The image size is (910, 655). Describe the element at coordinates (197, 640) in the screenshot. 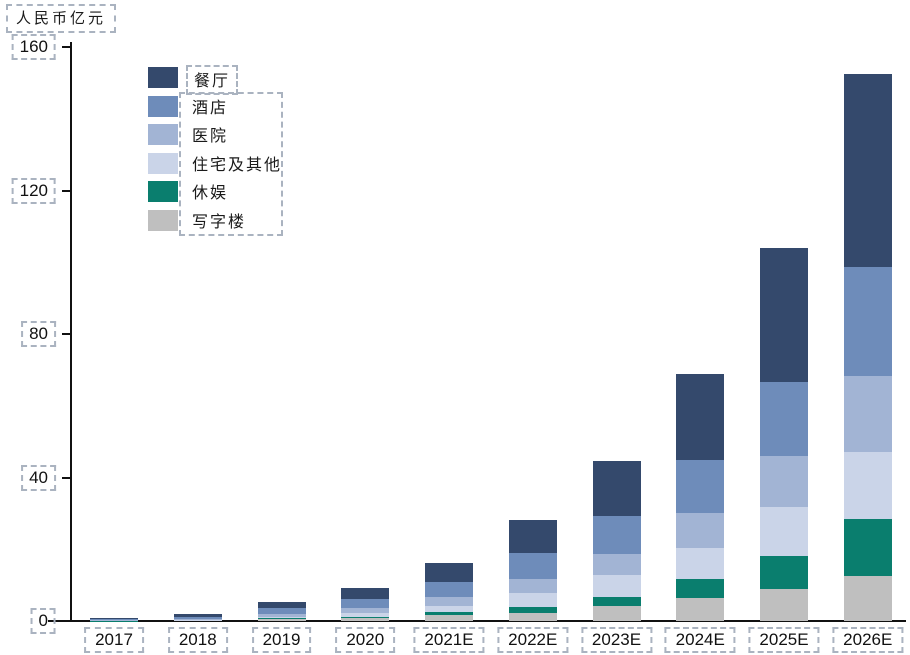

I see `x-tick-label: 2018` at that location.